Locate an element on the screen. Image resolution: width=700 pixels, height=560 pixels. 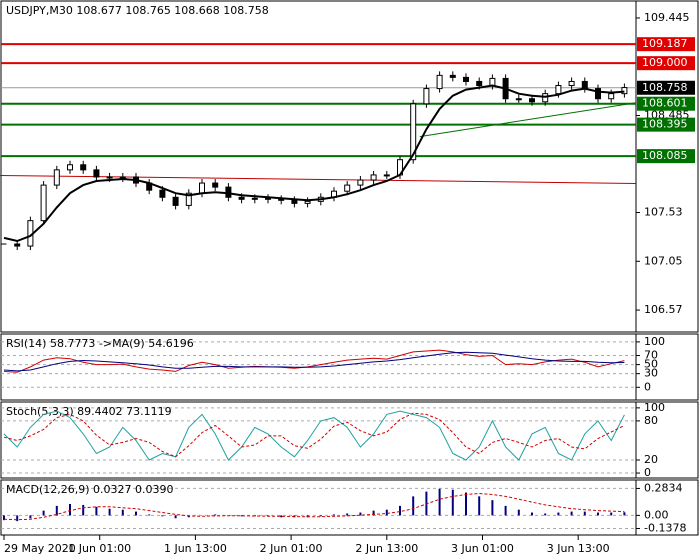
y-tick-label: 0.00 is located at coordinates (656, 514).